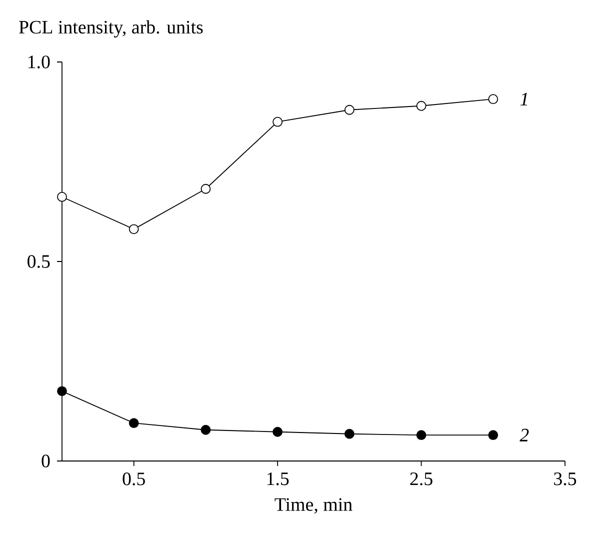 This screenshot has width=603, height=535. I want to click on y-tick-label: 1.0, so click(39, 62).